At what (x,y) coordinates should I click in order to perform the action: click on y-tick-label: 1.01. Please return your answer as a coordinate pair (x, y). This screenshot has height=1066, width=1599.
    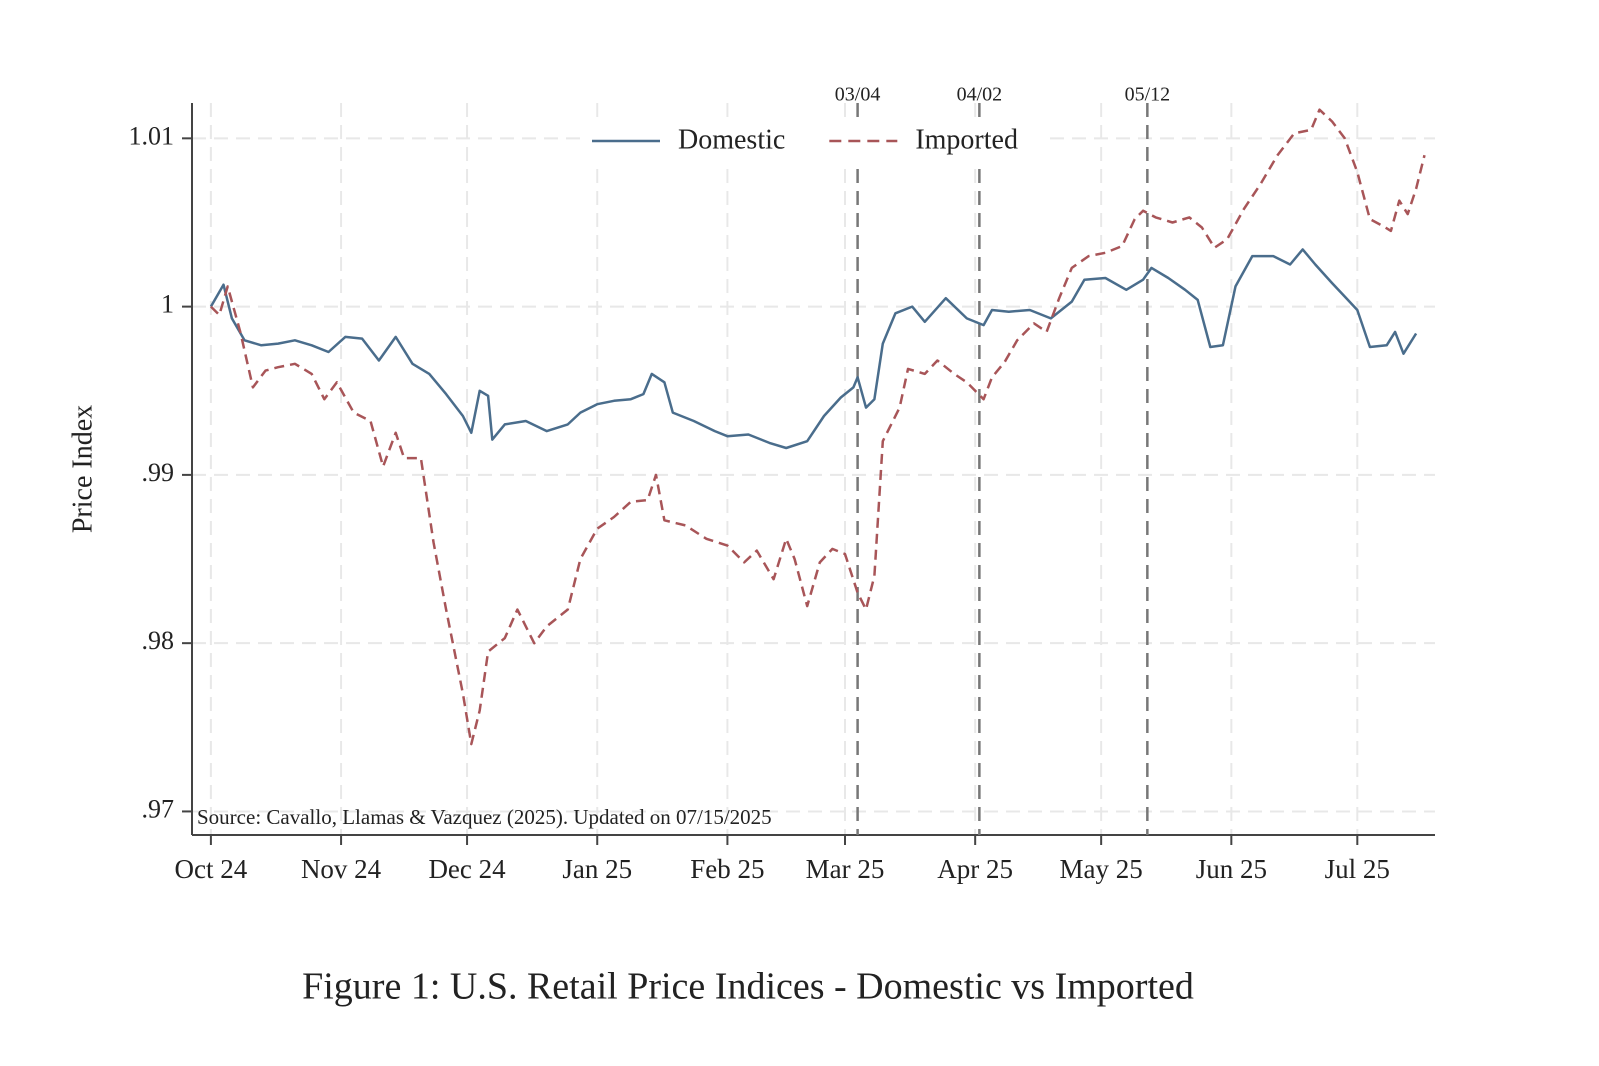
    Looking at the image, I should click on (152, 135).